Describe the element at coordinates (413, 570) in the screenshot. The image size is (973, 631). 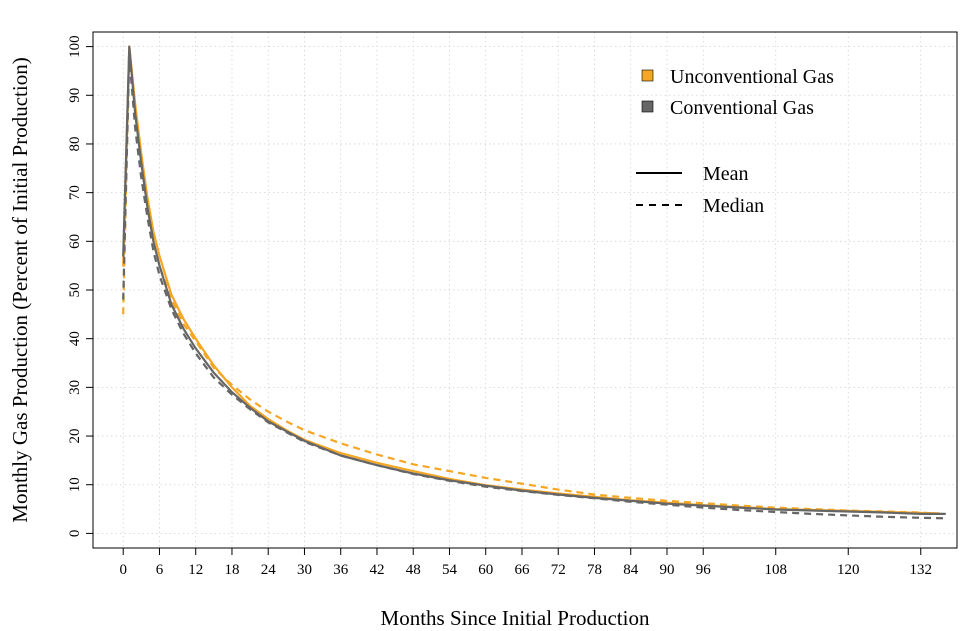
I see `x-tick-label: 48` at that location.